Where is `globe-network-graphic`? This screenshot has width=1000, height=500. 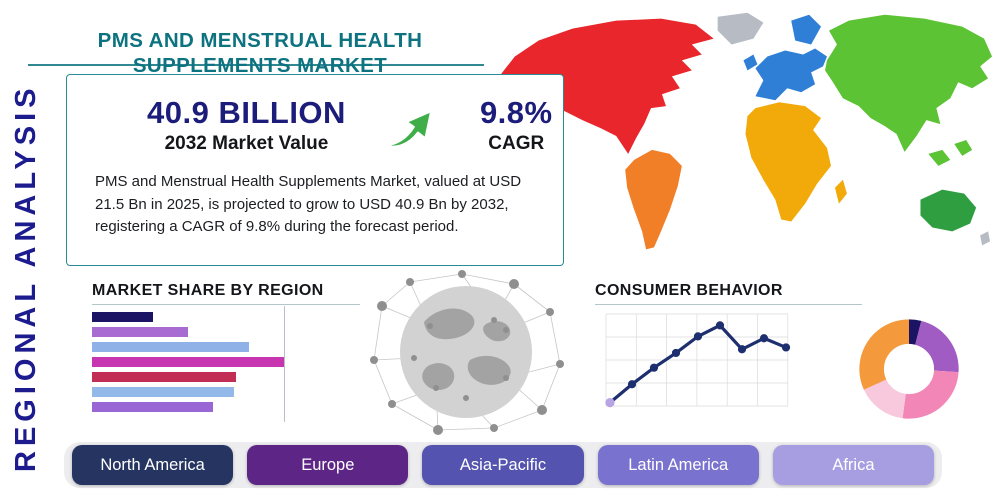 globe-network-graphic is located at coordinates (467, 352).